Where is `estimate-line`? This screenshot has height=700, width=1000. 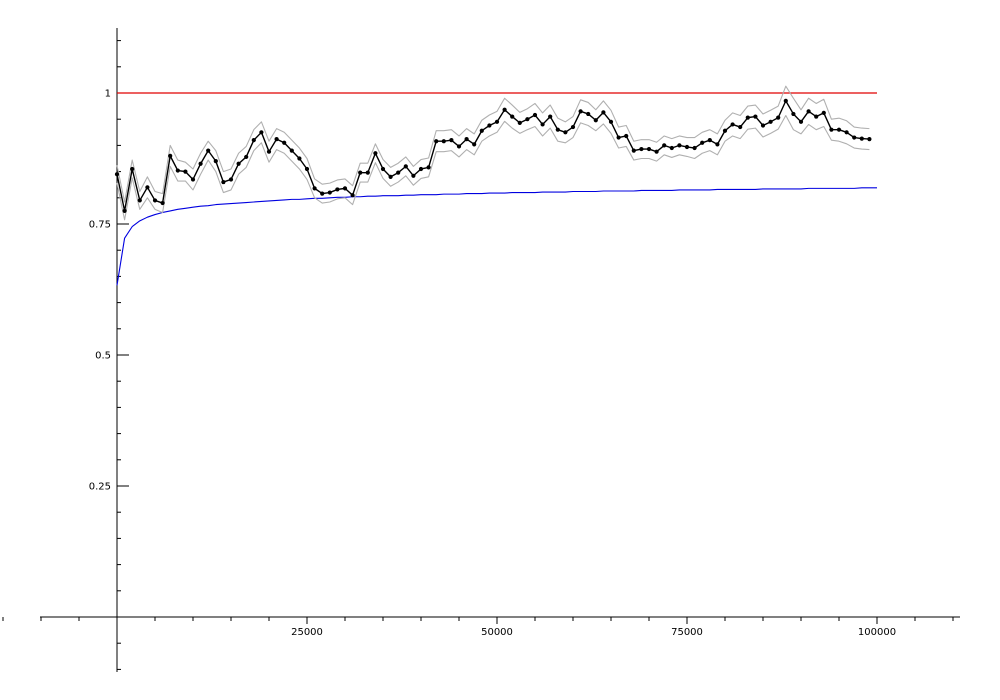
estimate-line is located at coordinates (493, 156).